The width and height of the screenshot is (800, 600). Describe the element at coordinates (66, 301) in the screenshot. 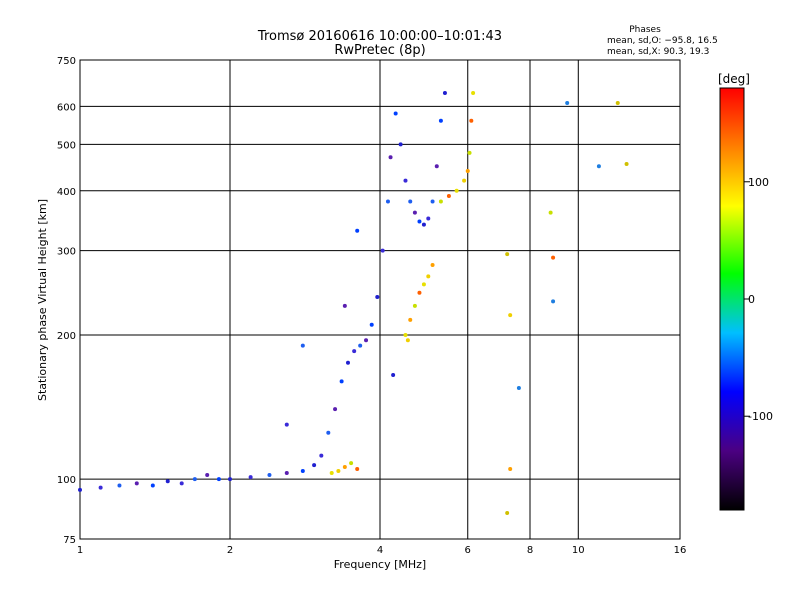

I see `y-axis-ticks: 75 100 200 300 400 500 600 750` at that location.